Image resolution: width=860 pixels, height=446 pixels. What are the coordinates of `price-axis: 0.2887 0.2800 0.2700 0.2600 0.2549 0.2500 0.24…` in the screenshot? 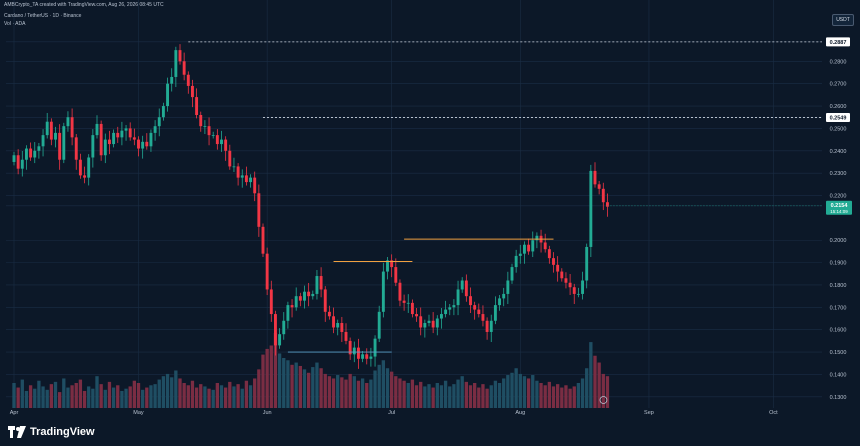 It's located at (839, 219).